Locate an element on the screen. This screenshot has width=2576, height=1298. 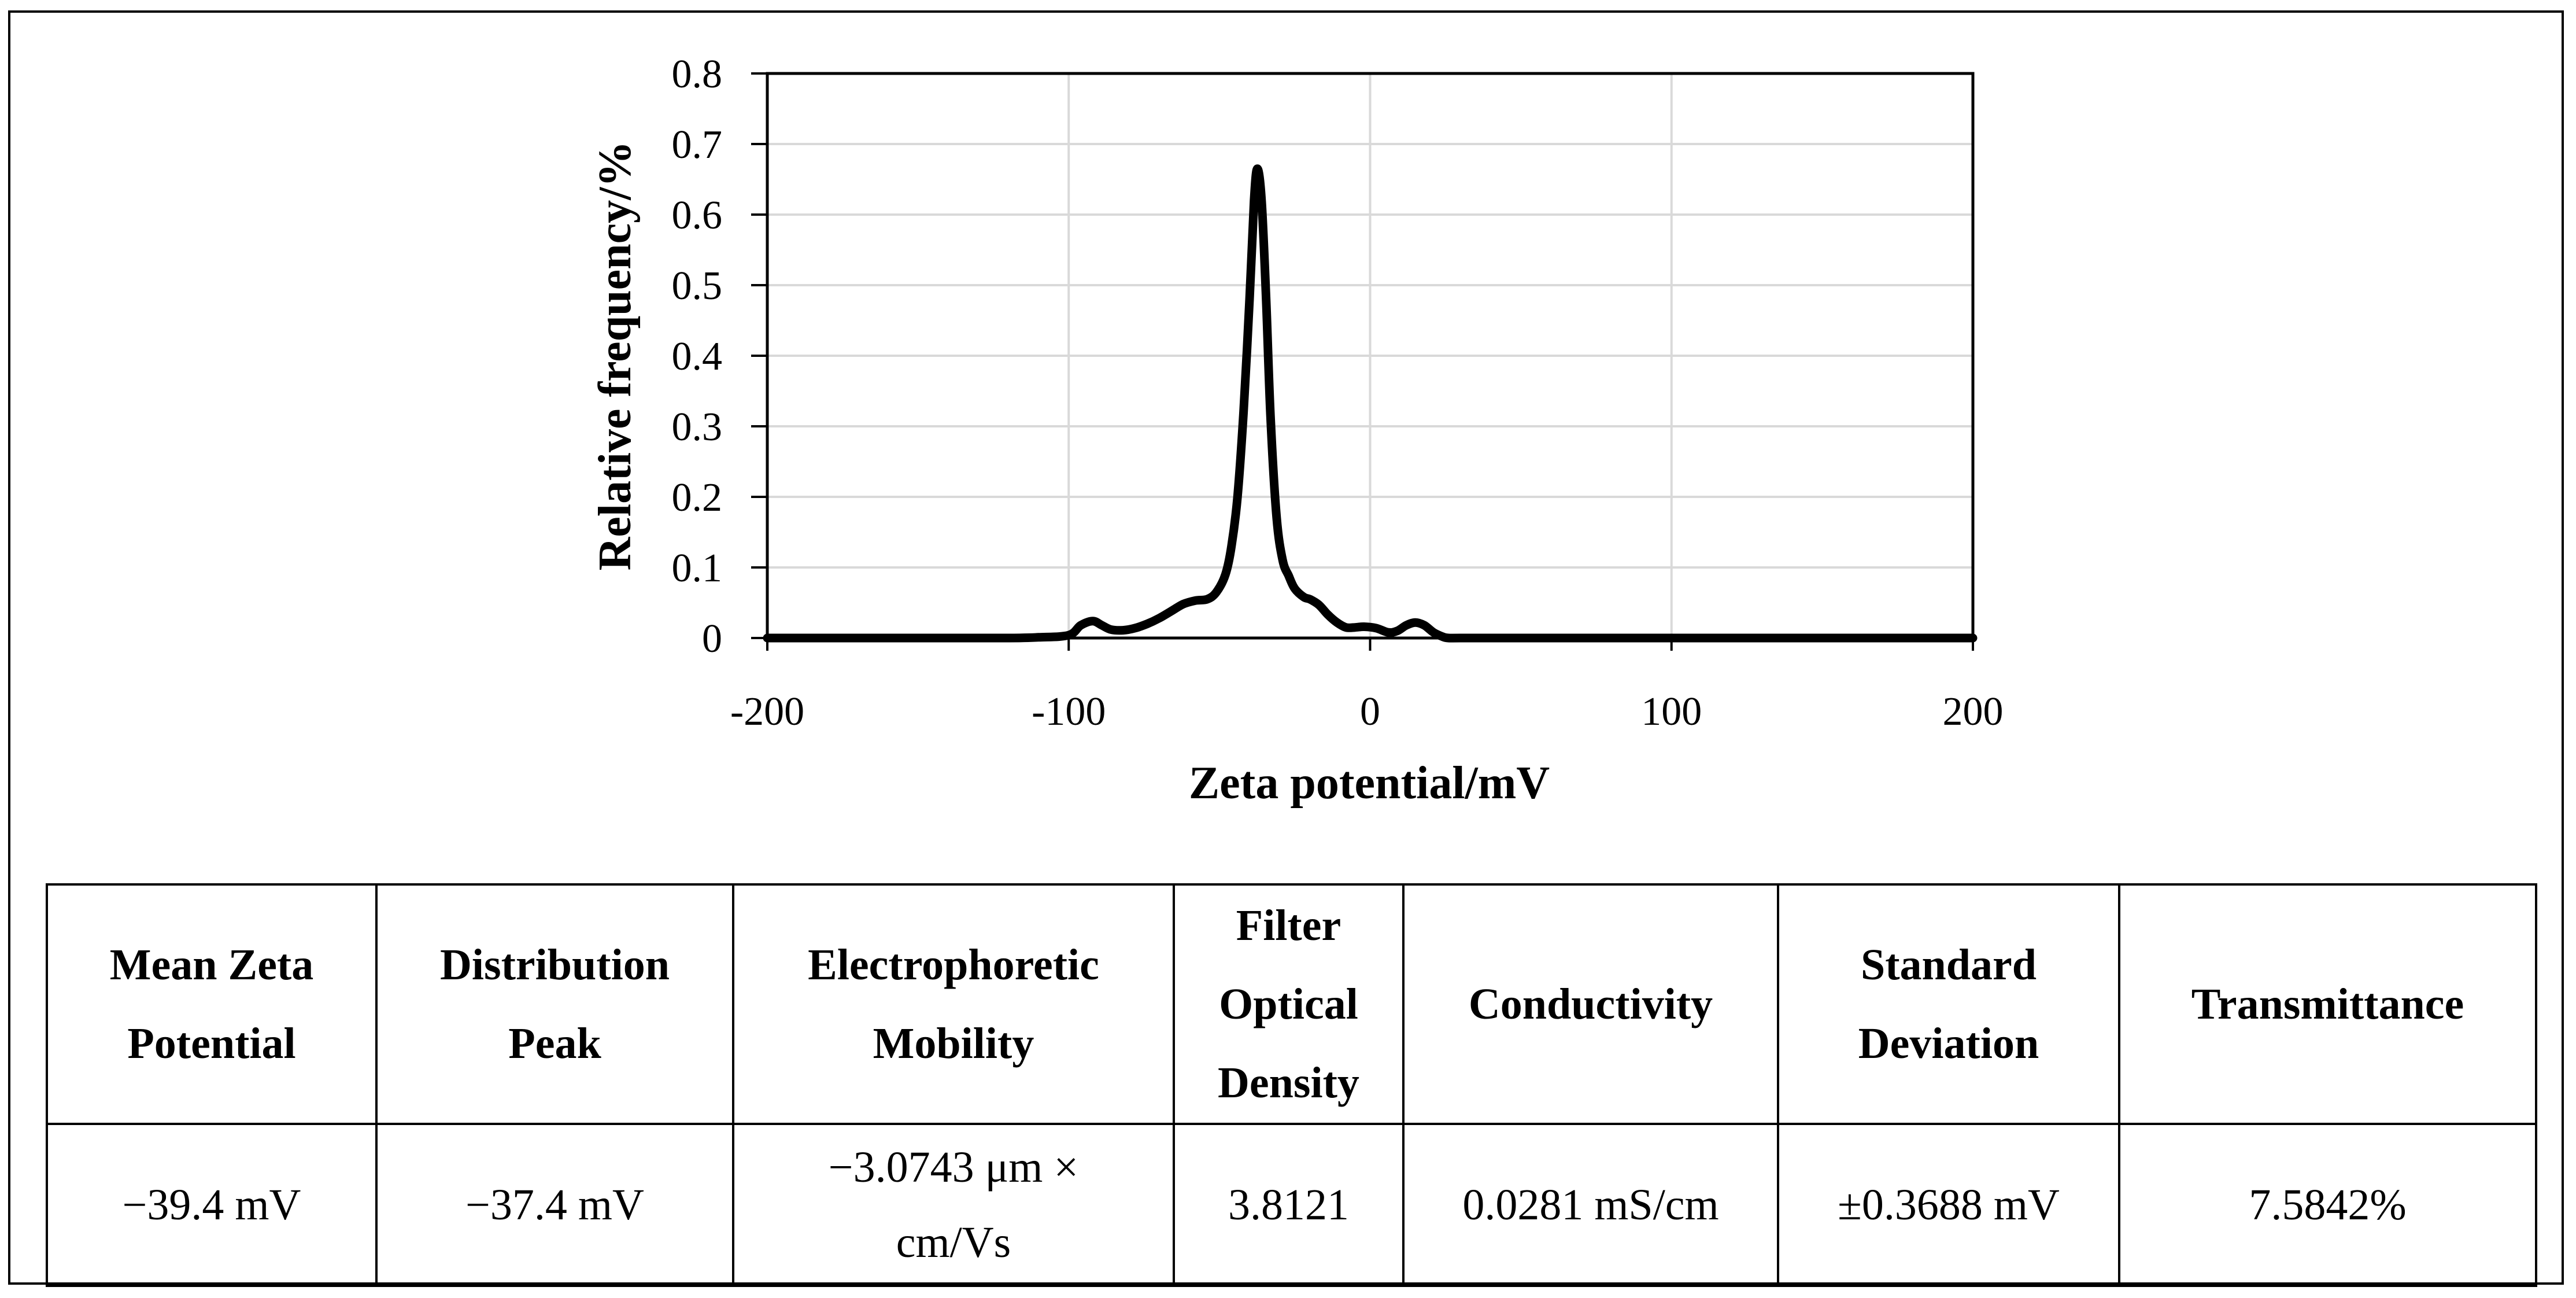
table-cell: 0.0281 mS/cm is located at coordinates (1590, 1205).